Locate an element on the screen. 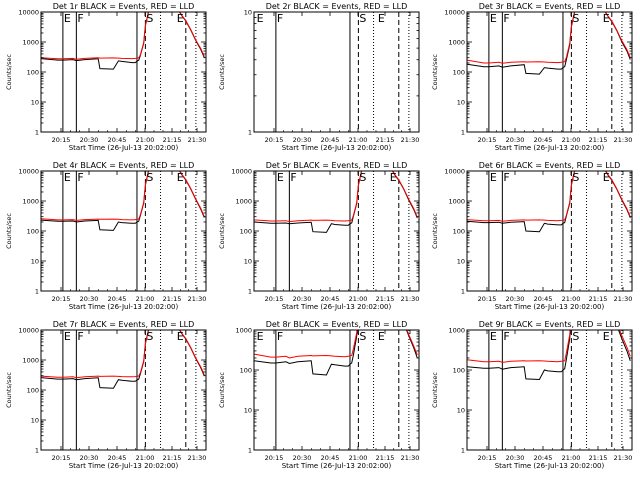 The image size is (640, 480). panel-title: Det 4r BLACK = Events, RED = LLD is located at coordinates (124, 165).